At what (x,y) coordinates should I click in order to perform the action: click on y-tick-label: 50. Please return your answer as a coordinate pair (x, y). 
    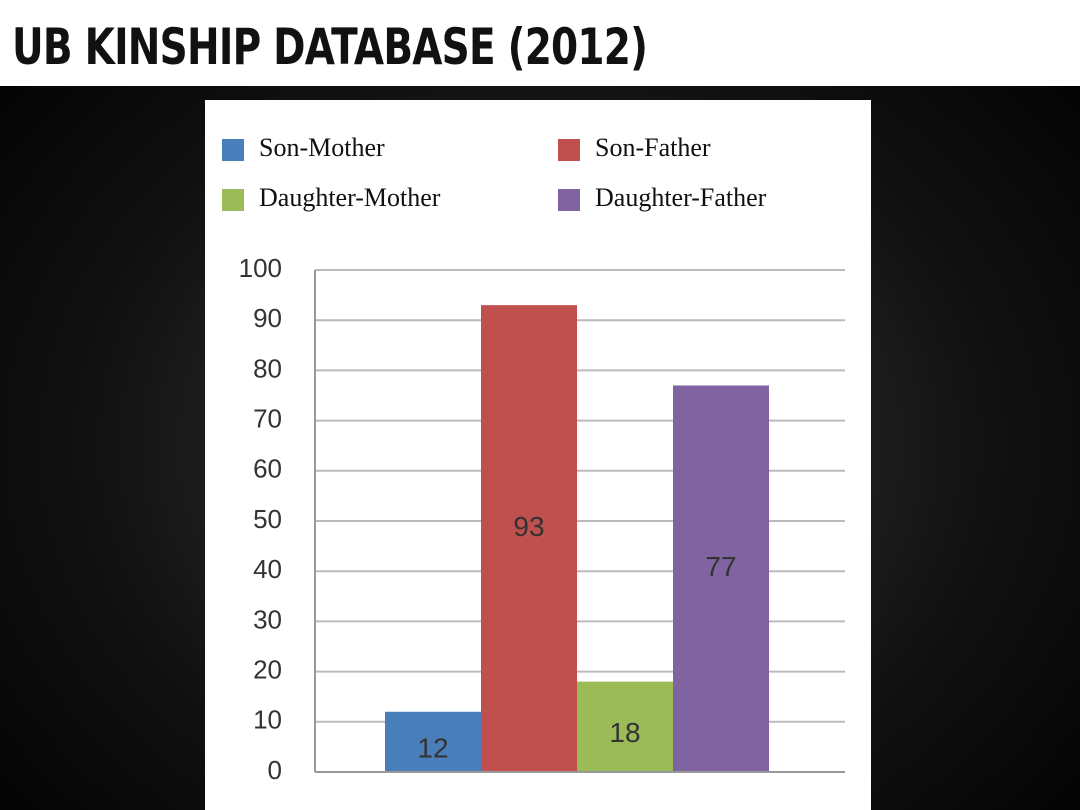
    Looking at the image, I should click on (267, 519).